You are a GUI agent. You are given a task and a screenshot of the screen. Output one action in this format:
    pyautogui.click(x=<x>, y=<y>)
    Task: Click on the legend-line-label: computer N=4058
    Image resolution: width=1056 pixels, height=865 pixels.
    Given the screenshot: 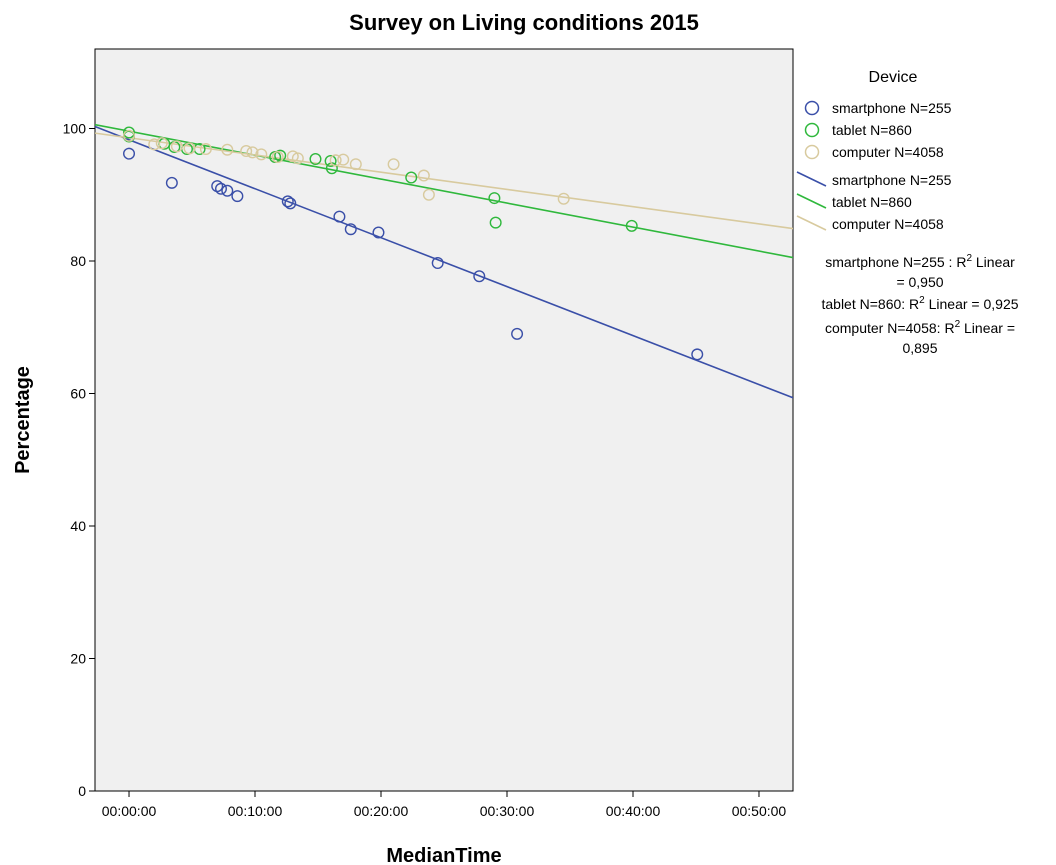 What is the action you would take?
    pyautogui.click(x=888, y=224)
    